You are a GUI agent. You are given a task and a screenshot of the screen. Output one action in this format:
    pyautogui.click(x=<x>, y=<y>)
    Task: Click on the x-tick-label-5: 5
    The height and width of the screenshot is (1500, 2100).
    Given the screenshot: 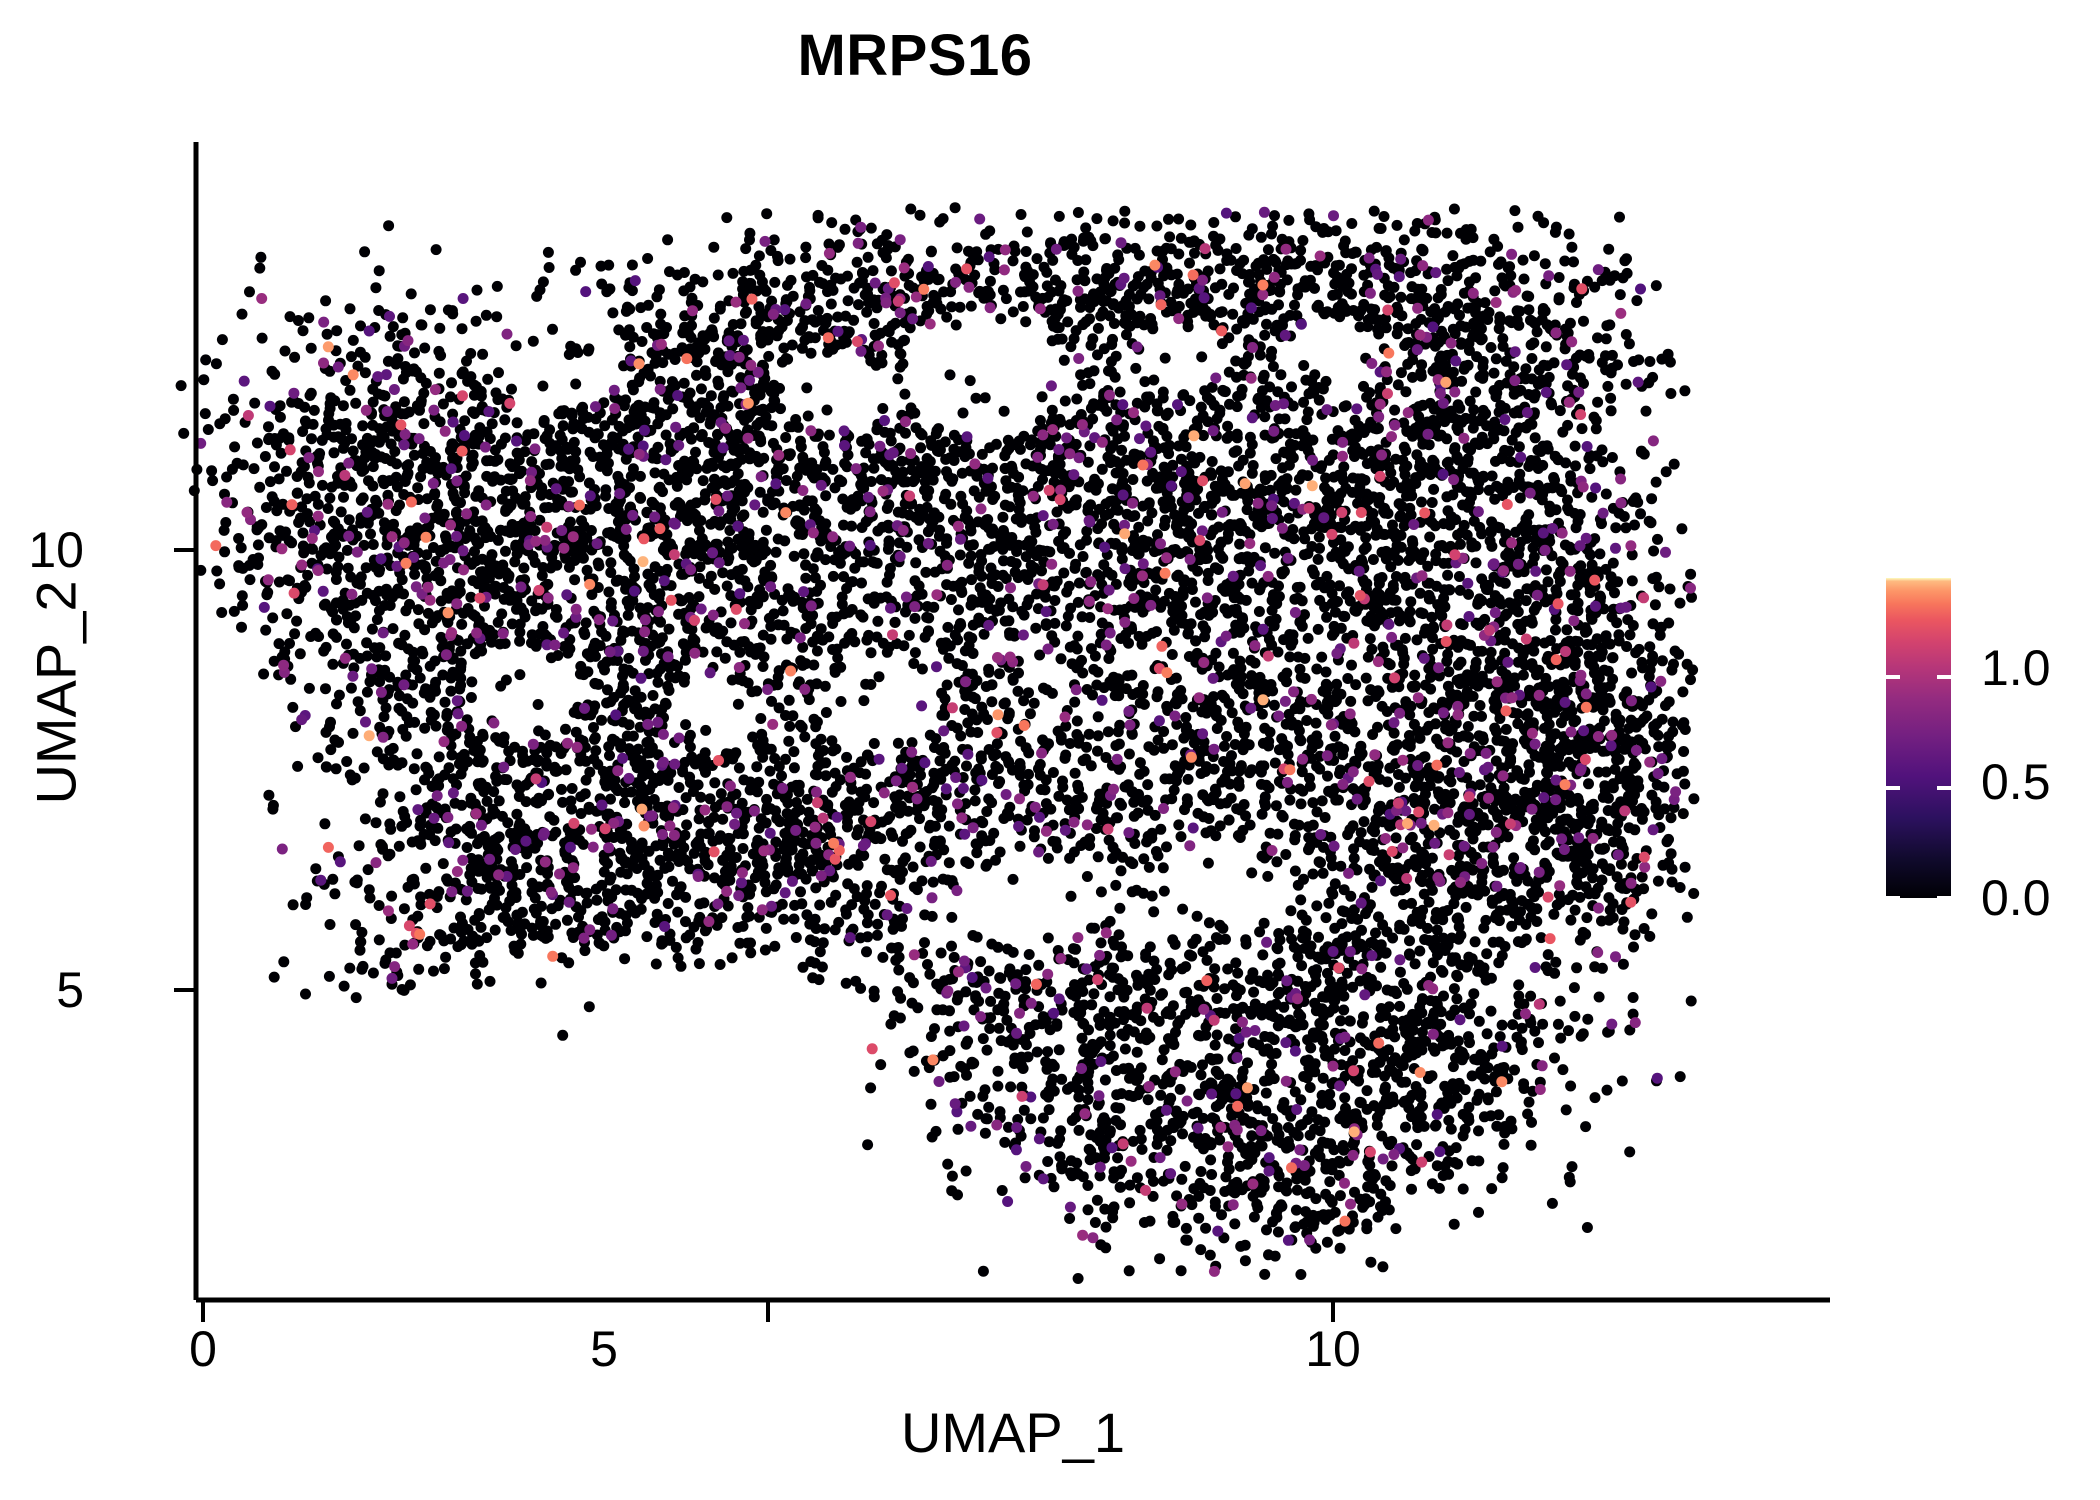 What is the action you would take?
    pyautogui.click(x=604, y=1349)
    